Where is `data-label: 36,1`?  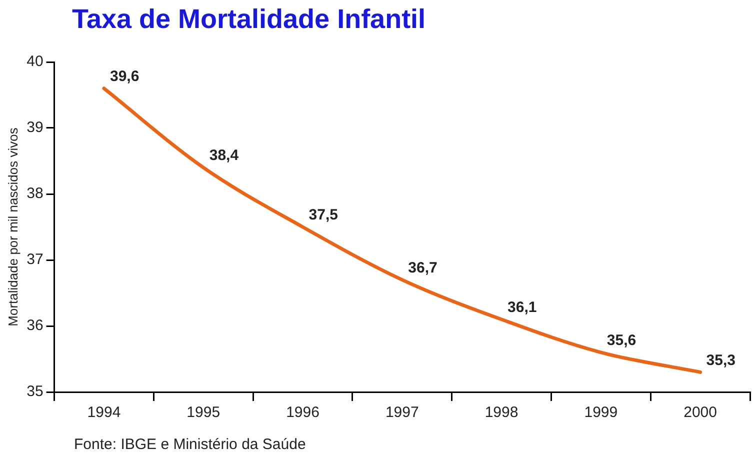
data-label: 36,1 is located at coordinates (522, 307).